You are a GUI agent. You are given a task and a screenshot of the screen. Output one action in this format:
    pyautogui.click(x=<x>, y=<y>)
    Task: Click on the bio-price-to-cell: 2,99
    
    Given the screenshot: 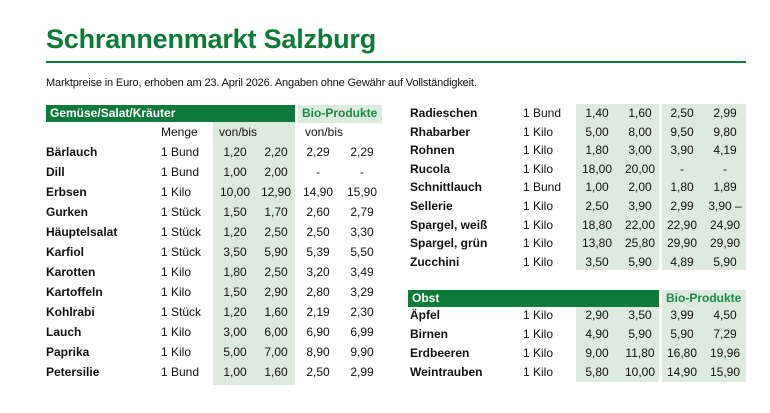 What is the action you would take?
    pyautogui.click(x=362, y=372)
    